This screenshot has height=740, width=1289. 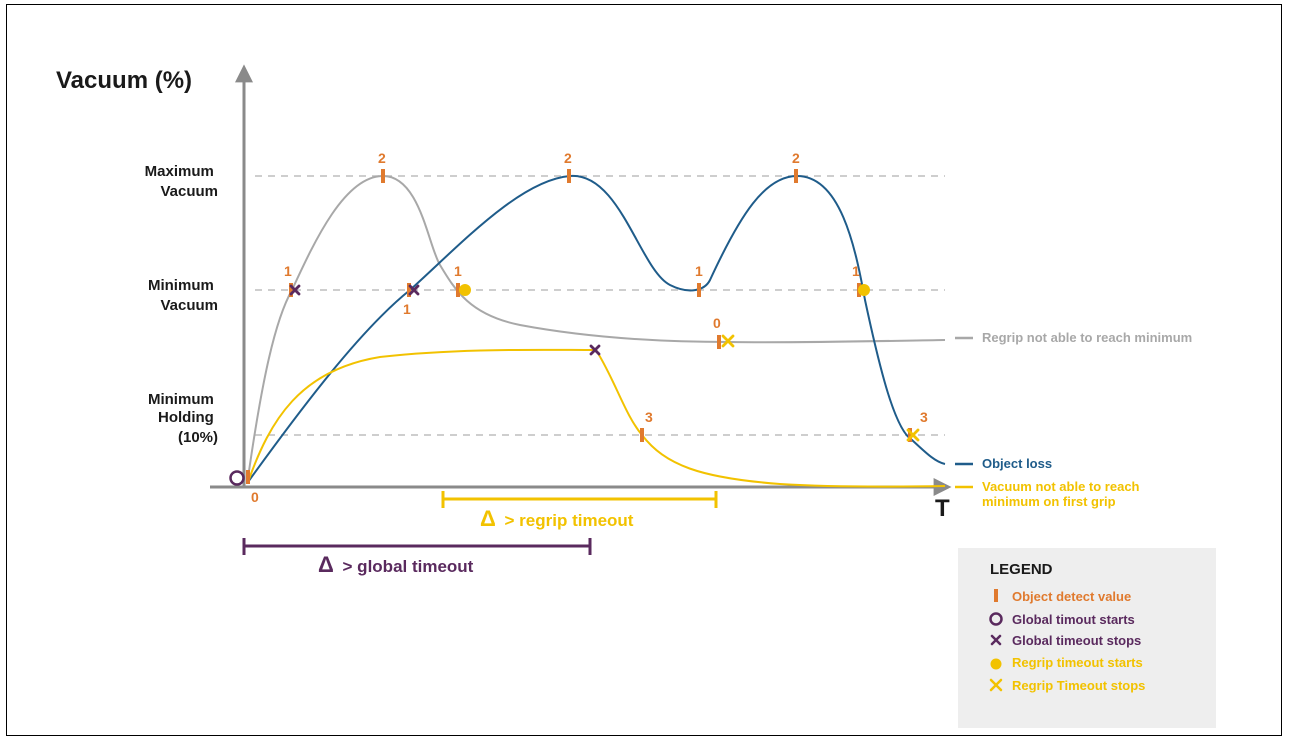 What do you see at coordinates (717, 323) in the screenshot?
I see `detect-label-gray-end: 0` at bounding box center [717, 323].